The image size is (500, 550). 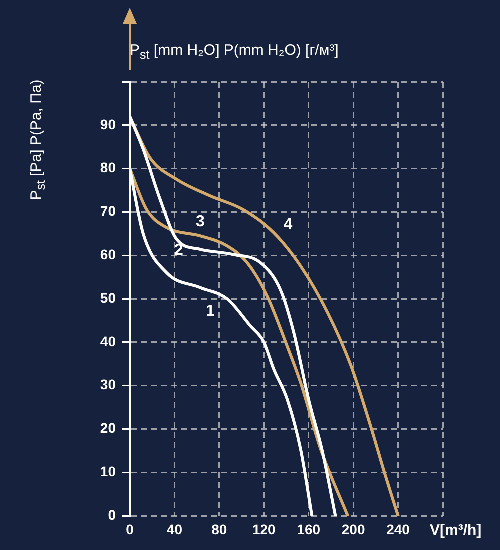 What do you see at coordinates (309, 529) in the screenshot?
I see `x-tick-label: 160` at bounding box center [309, 529].